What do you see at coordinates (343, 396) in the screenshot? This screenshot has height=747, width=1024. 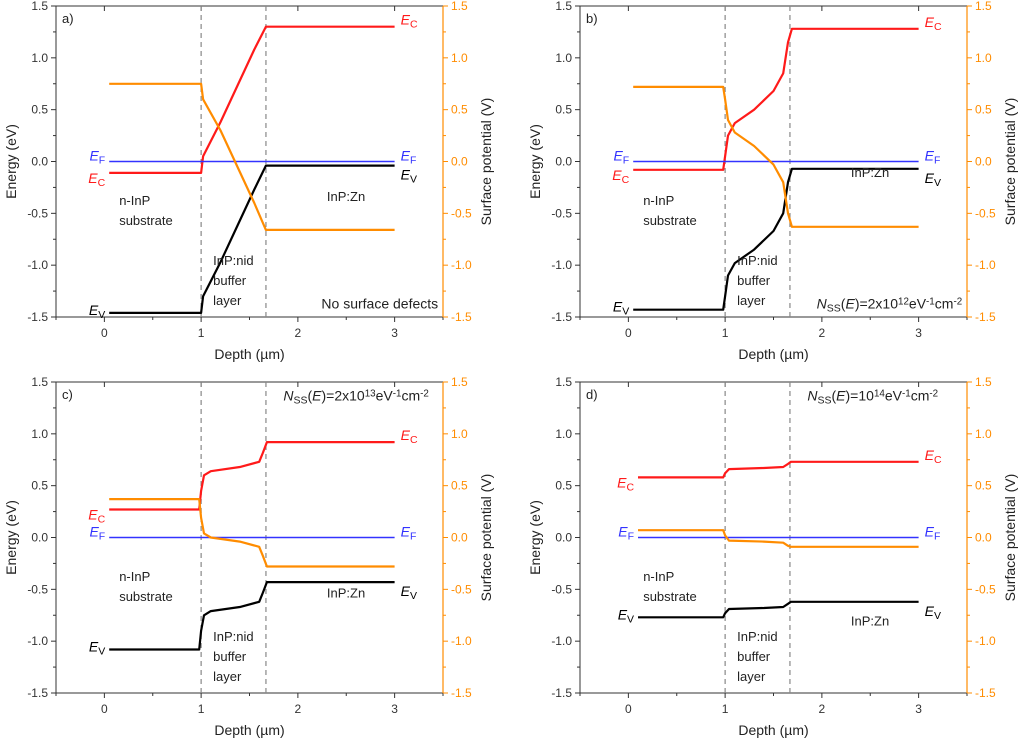 I see `text-segment: )=2x10` at bounding box center [343, 396].